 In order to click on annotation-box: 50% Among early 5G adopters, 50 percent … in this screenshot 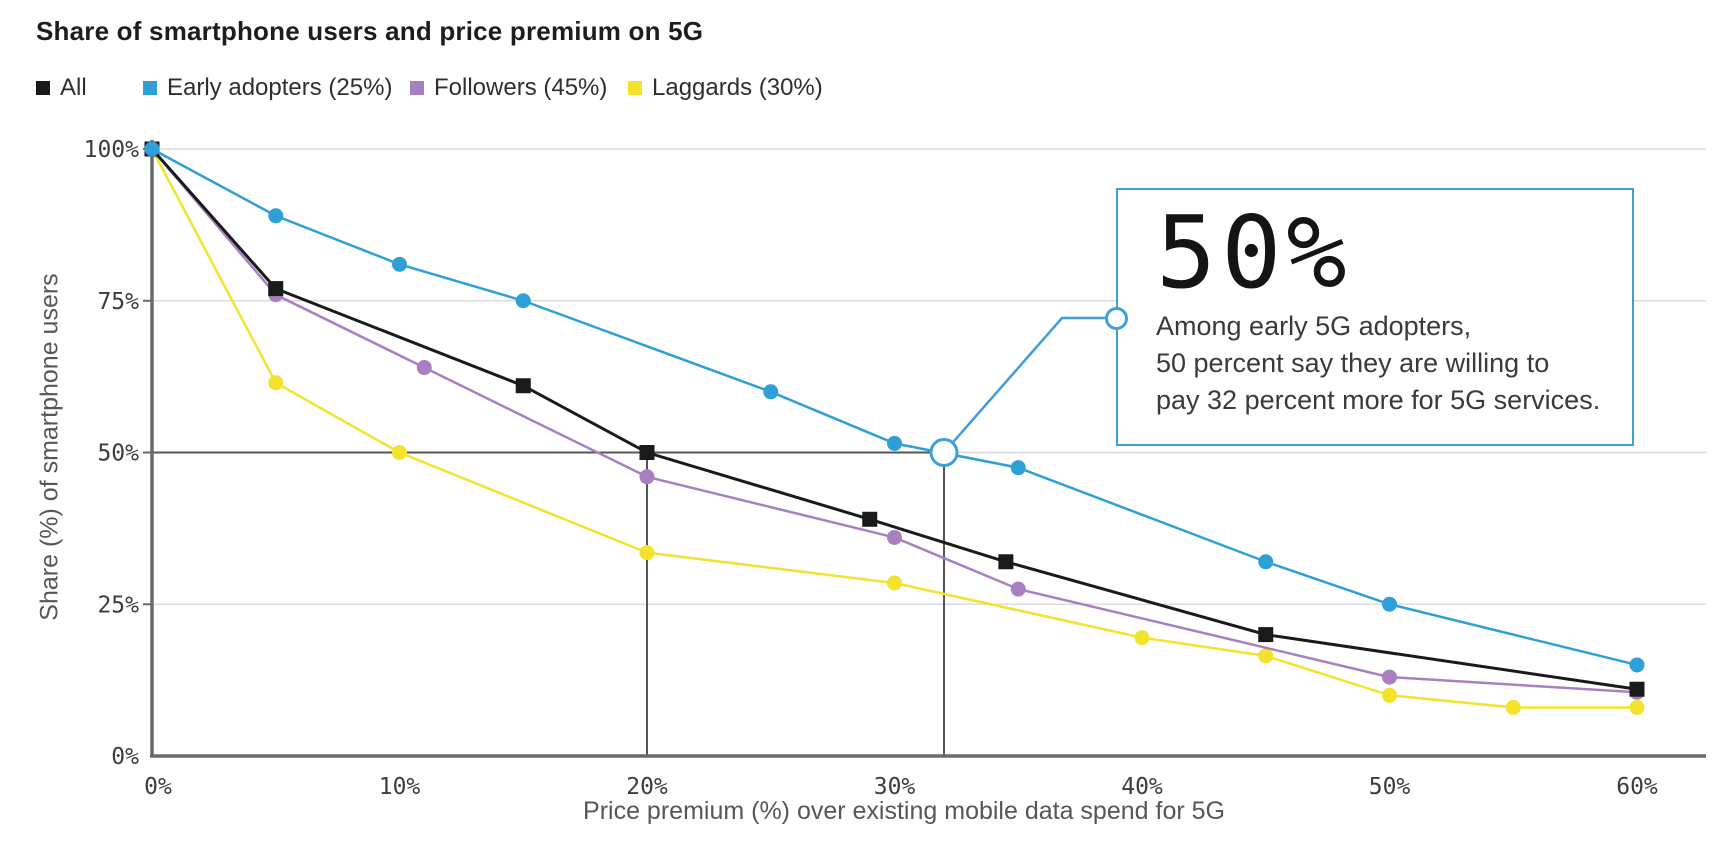, I will do `click(1375, 317)`.